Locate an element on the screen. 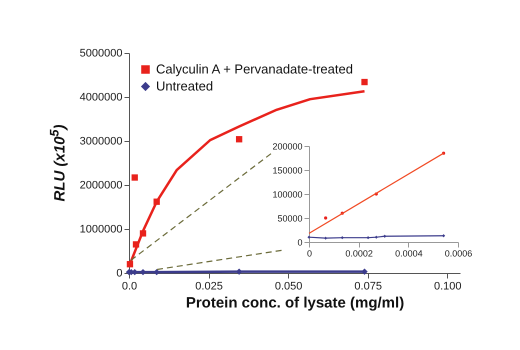 The image size is (520, 350). y-tick-label: 2000000 is located at coordinates (101, 186).